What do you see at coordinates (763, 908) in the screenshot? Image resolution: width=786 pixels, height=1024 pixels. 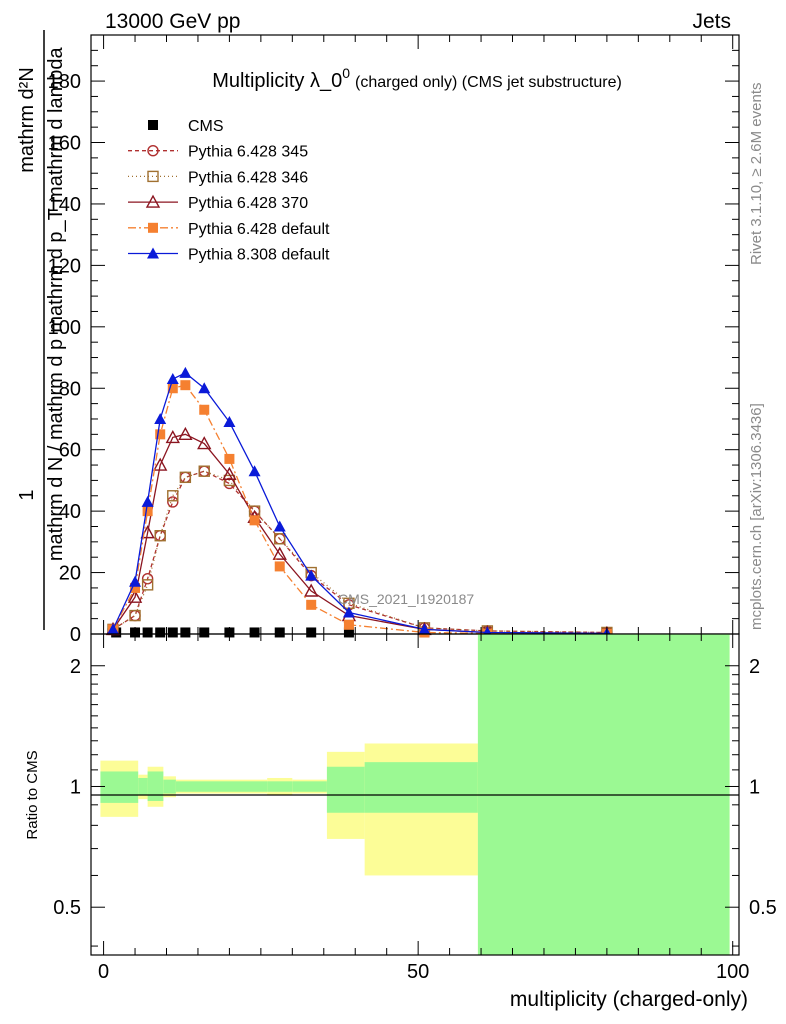 I see `ratio-y-tick-label-right: 0.5` at bounding box center [763, 908].